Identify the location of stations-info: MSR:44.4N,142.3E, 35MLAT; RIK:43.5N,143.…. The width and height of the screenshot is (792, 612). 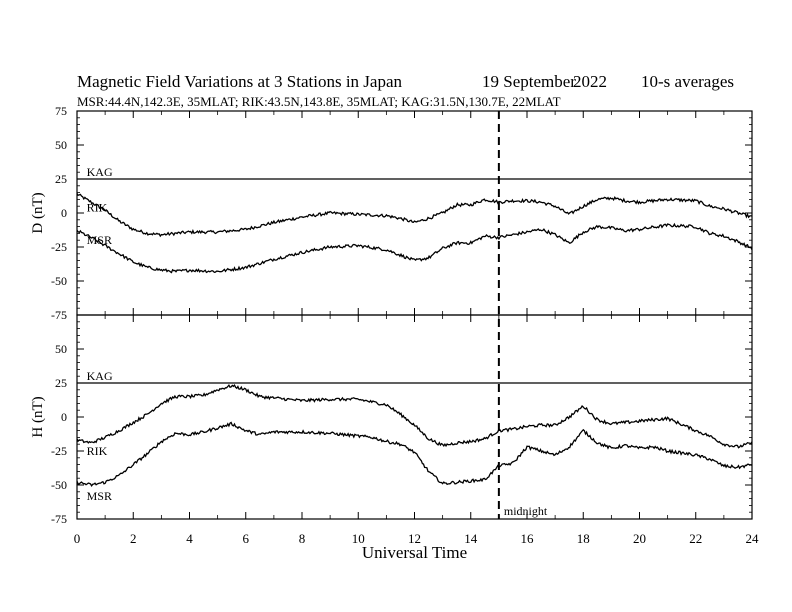
(319, 101).